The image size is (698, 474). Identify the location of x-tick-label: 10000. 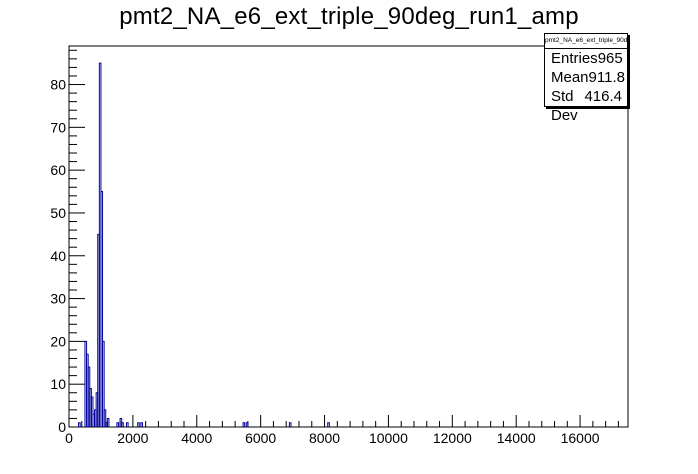
(388, 438).